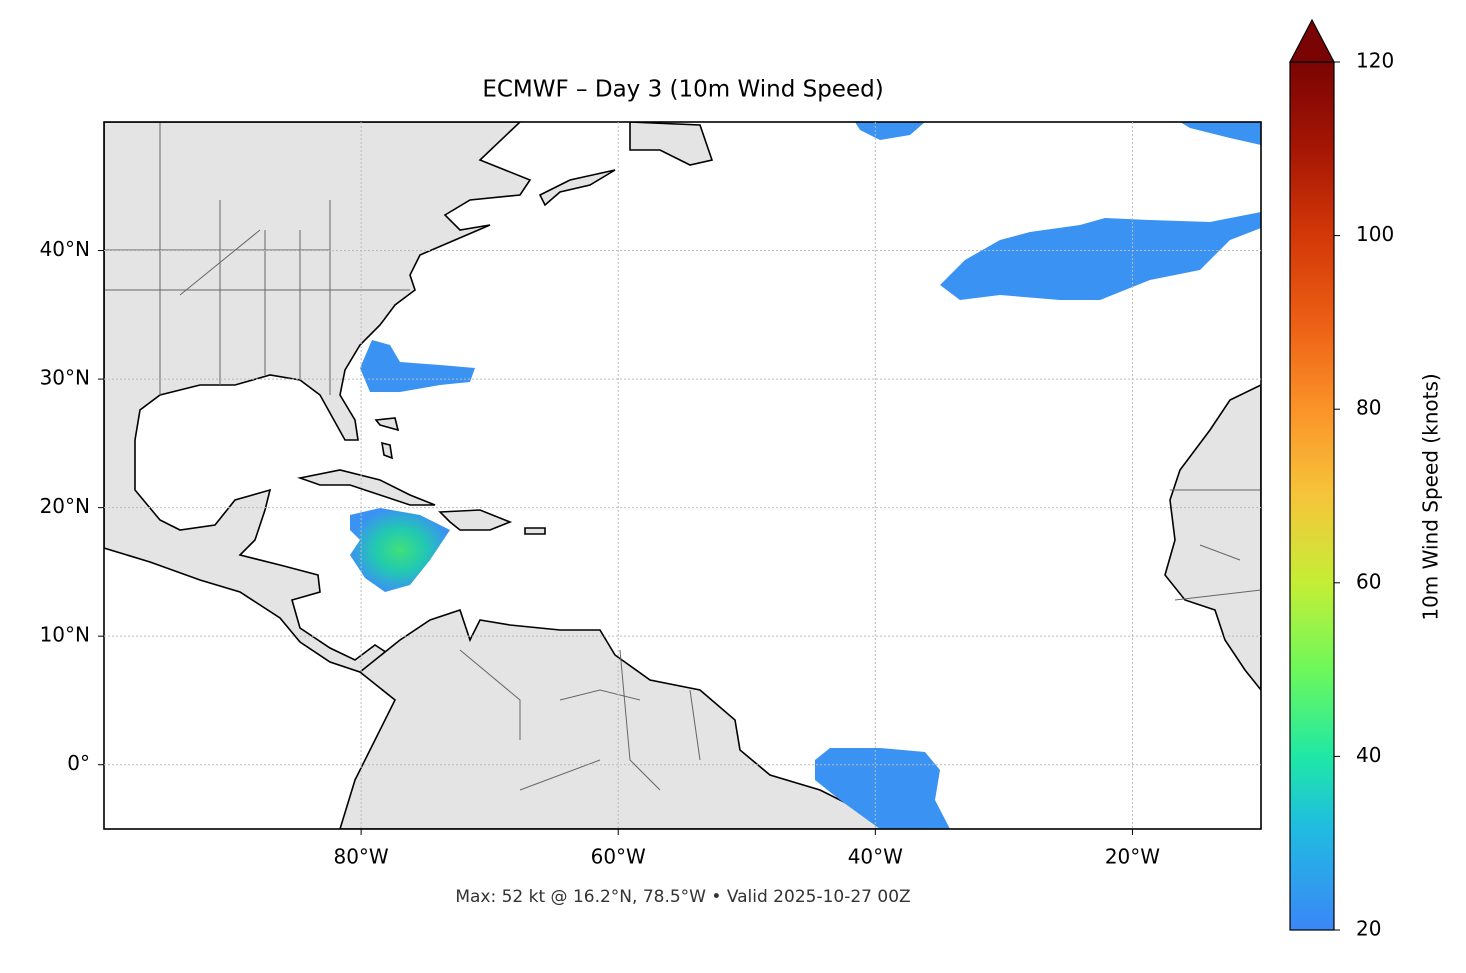  What do you see at coordinates (682, 90) in the screenshot?
I see `chart-title: ECMWF – Day 3 (10m Wind Speed)` at bounding box center [682, 90].